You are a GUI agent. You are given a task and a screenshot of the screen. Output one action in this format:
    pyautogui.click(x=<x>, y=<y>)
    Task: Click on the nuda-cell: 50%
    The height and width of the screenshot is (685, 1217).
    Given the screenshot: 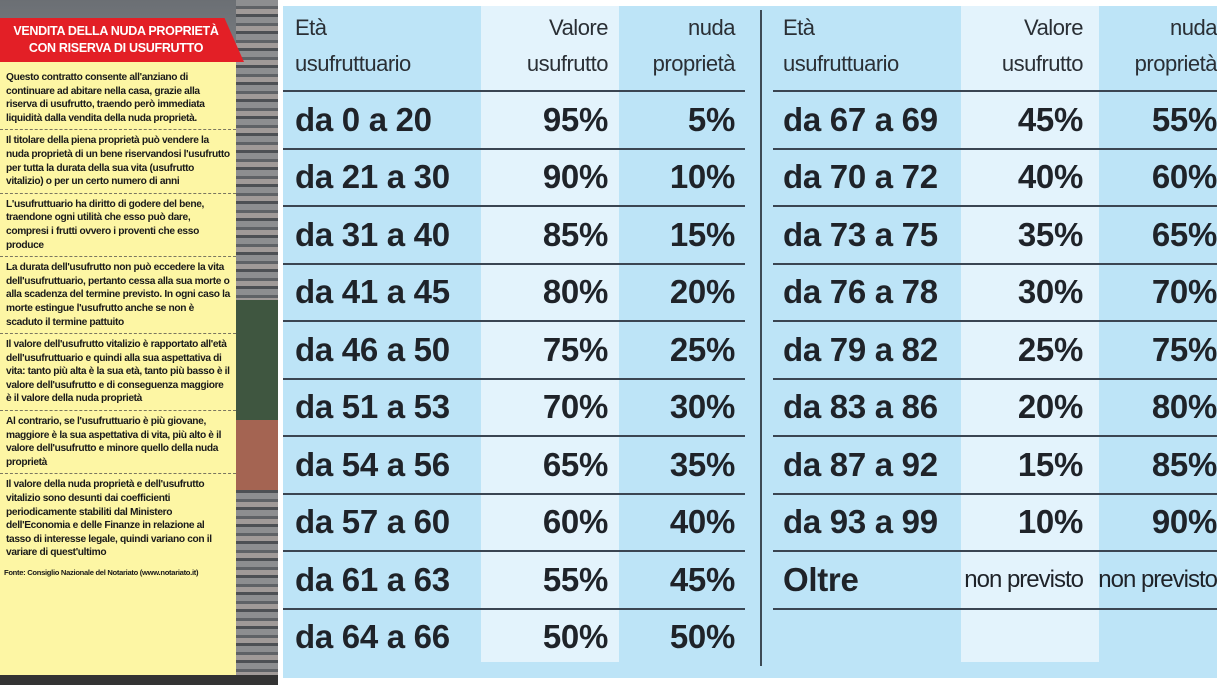 What is the action you would take?
    pyautogui.click(x=702, y=637)
    